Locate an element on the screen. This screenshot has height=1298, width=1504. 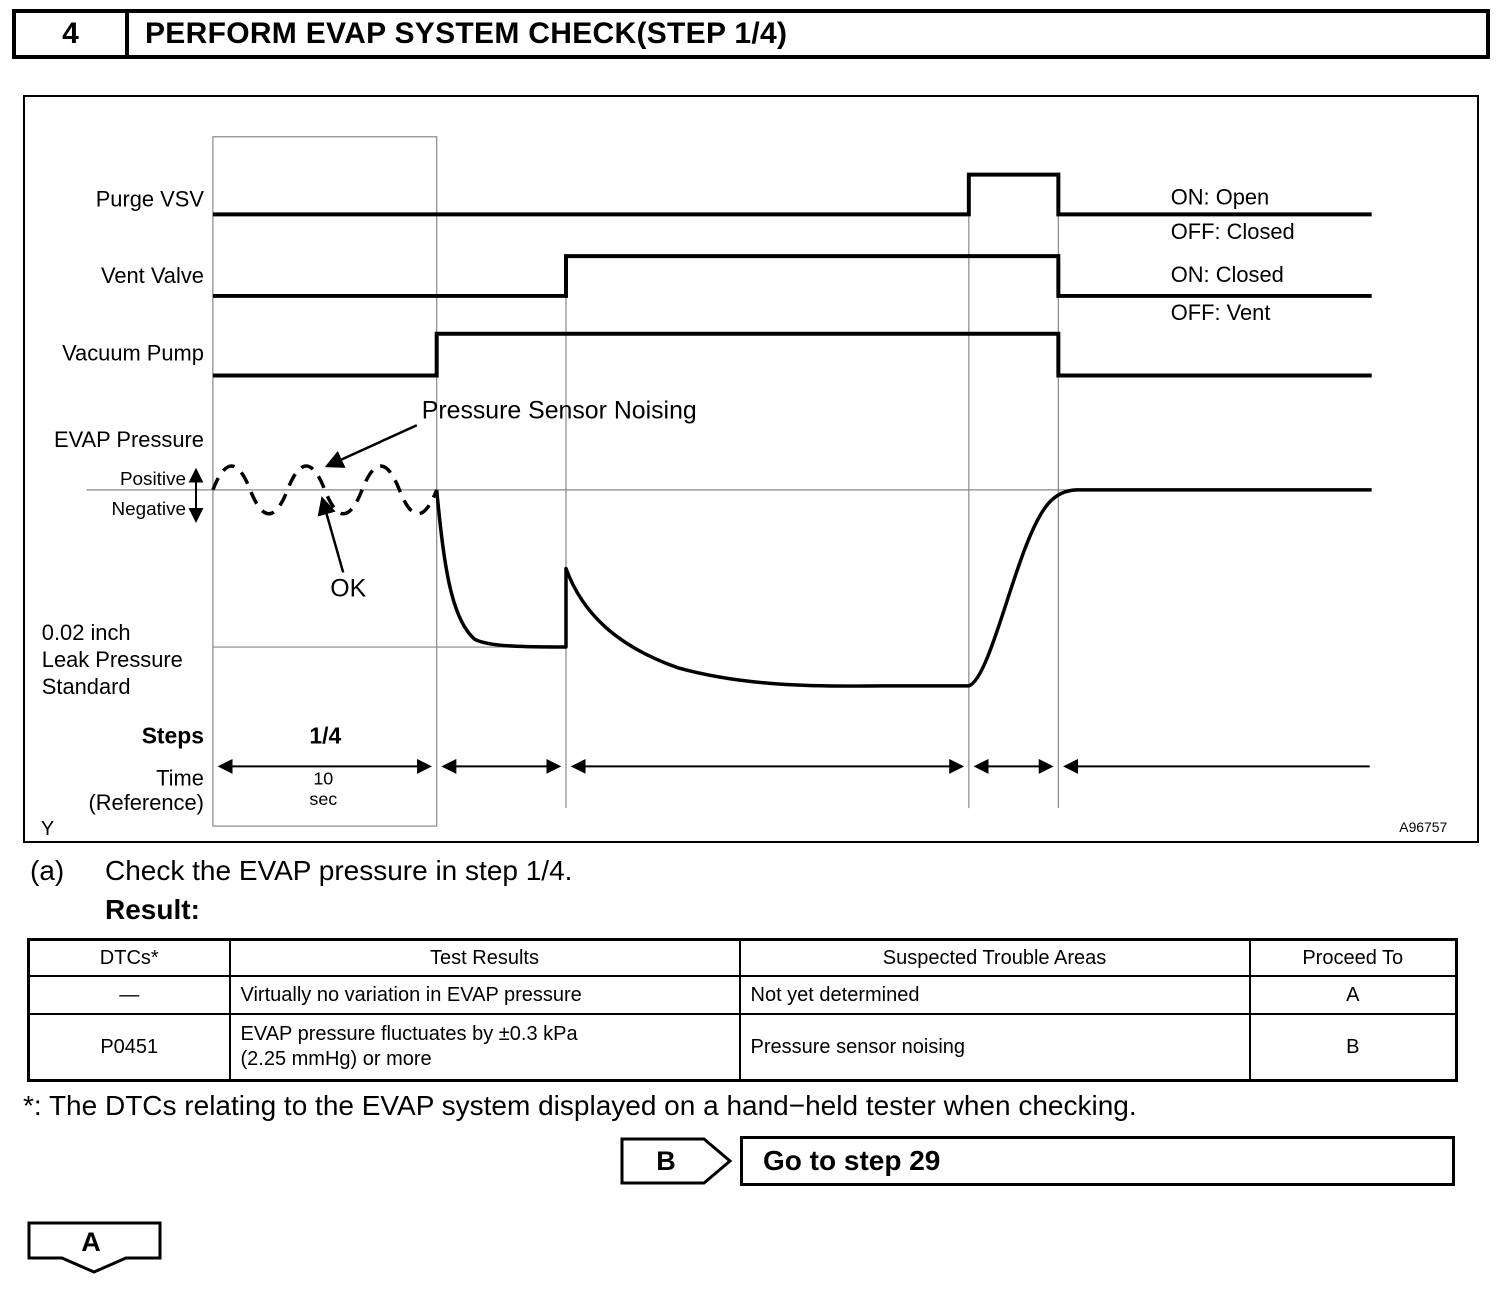
noising-arrow is located at coordinates (371, 446).